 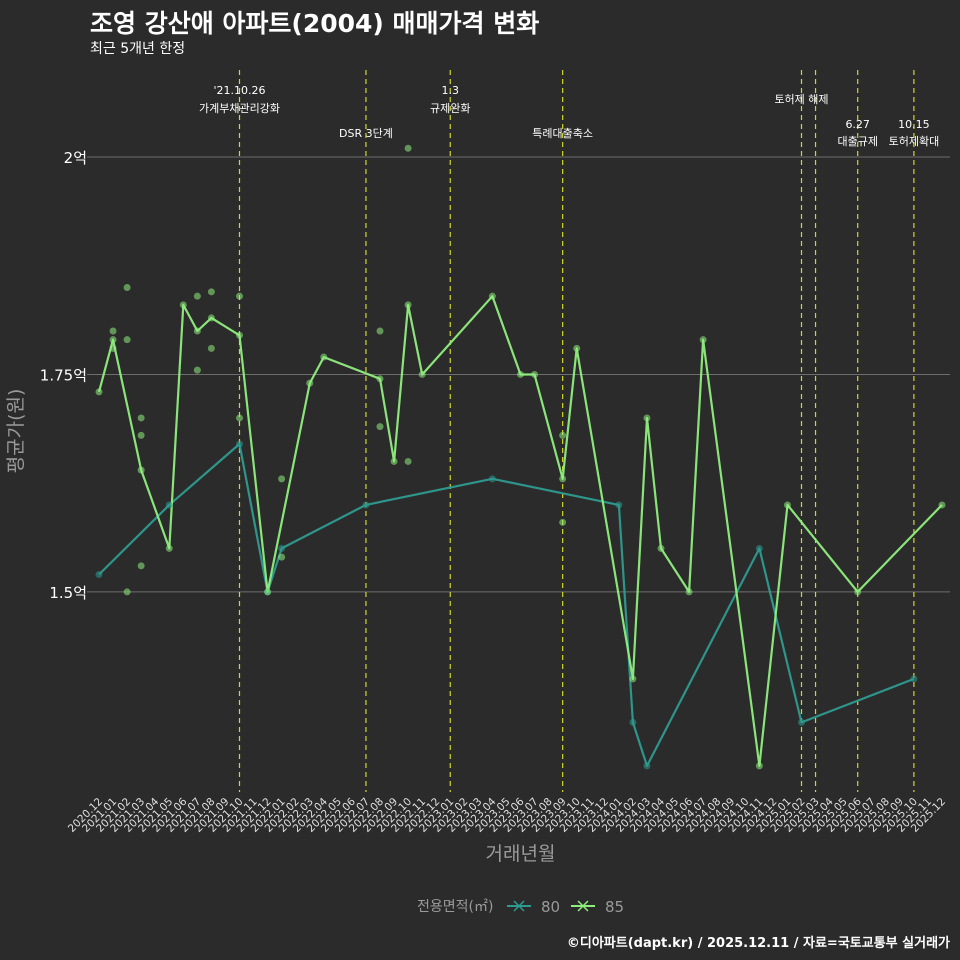 I want to click on event-label: 가계부채관리강화, so click(x=239, y=108).